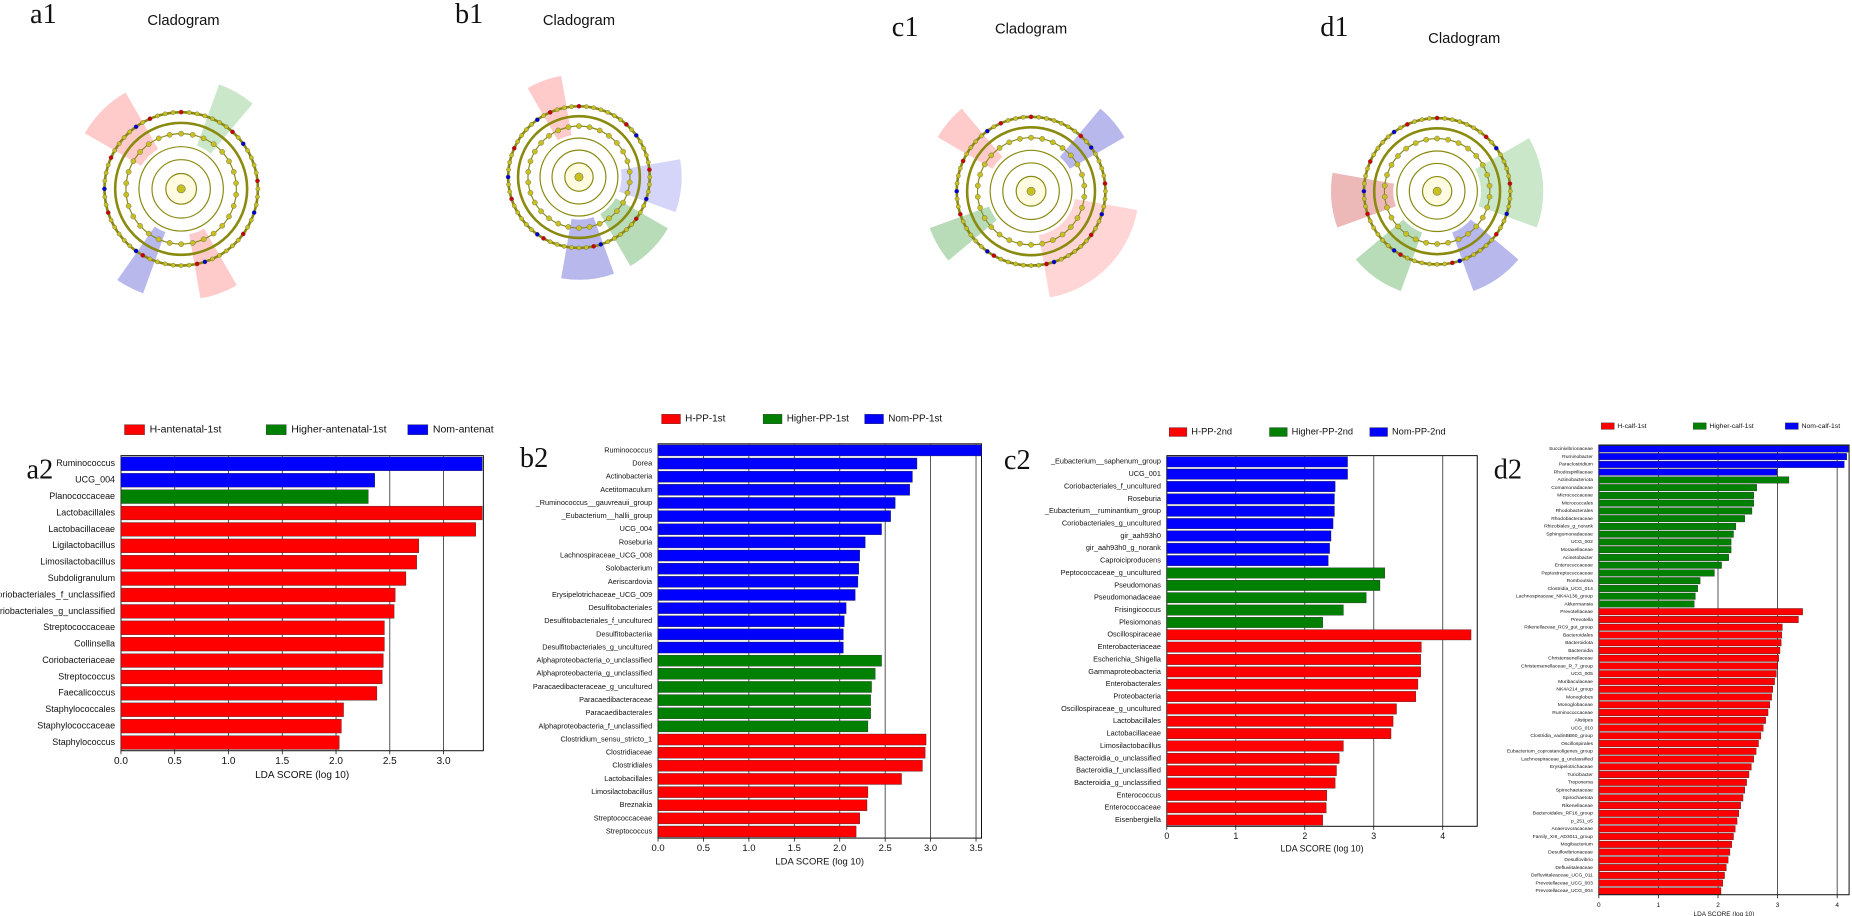 The height and width of the screenshot is (916, 1852). Describe the element at coordinates (602, 594) in the screenshot. I see `category-label: Erysipelotrichaceae_UCG_009` at that location.